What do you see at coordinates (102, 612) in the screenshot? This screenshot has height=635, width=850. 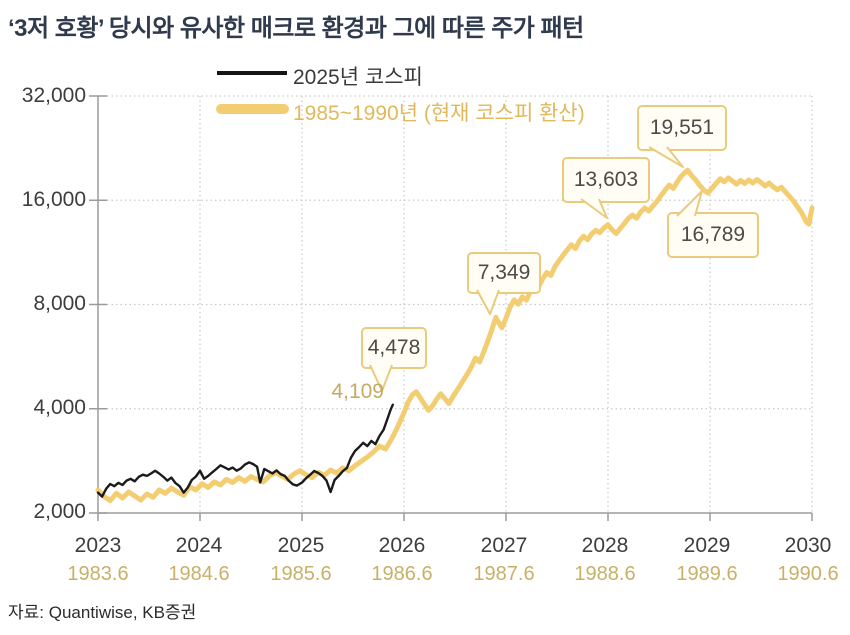 I see `source-note: 자료: Quantiwise, KB증권` at bounding box center [102, 612].